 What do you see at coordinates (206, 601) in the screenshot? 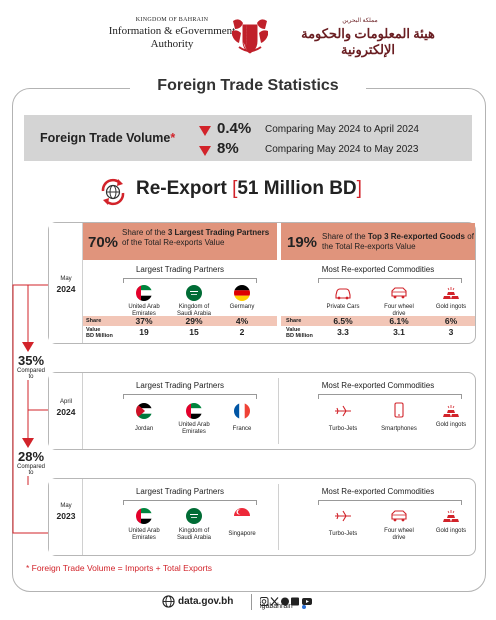
I see `website-link: data.gov.bh` at bounding box center [206, 601].